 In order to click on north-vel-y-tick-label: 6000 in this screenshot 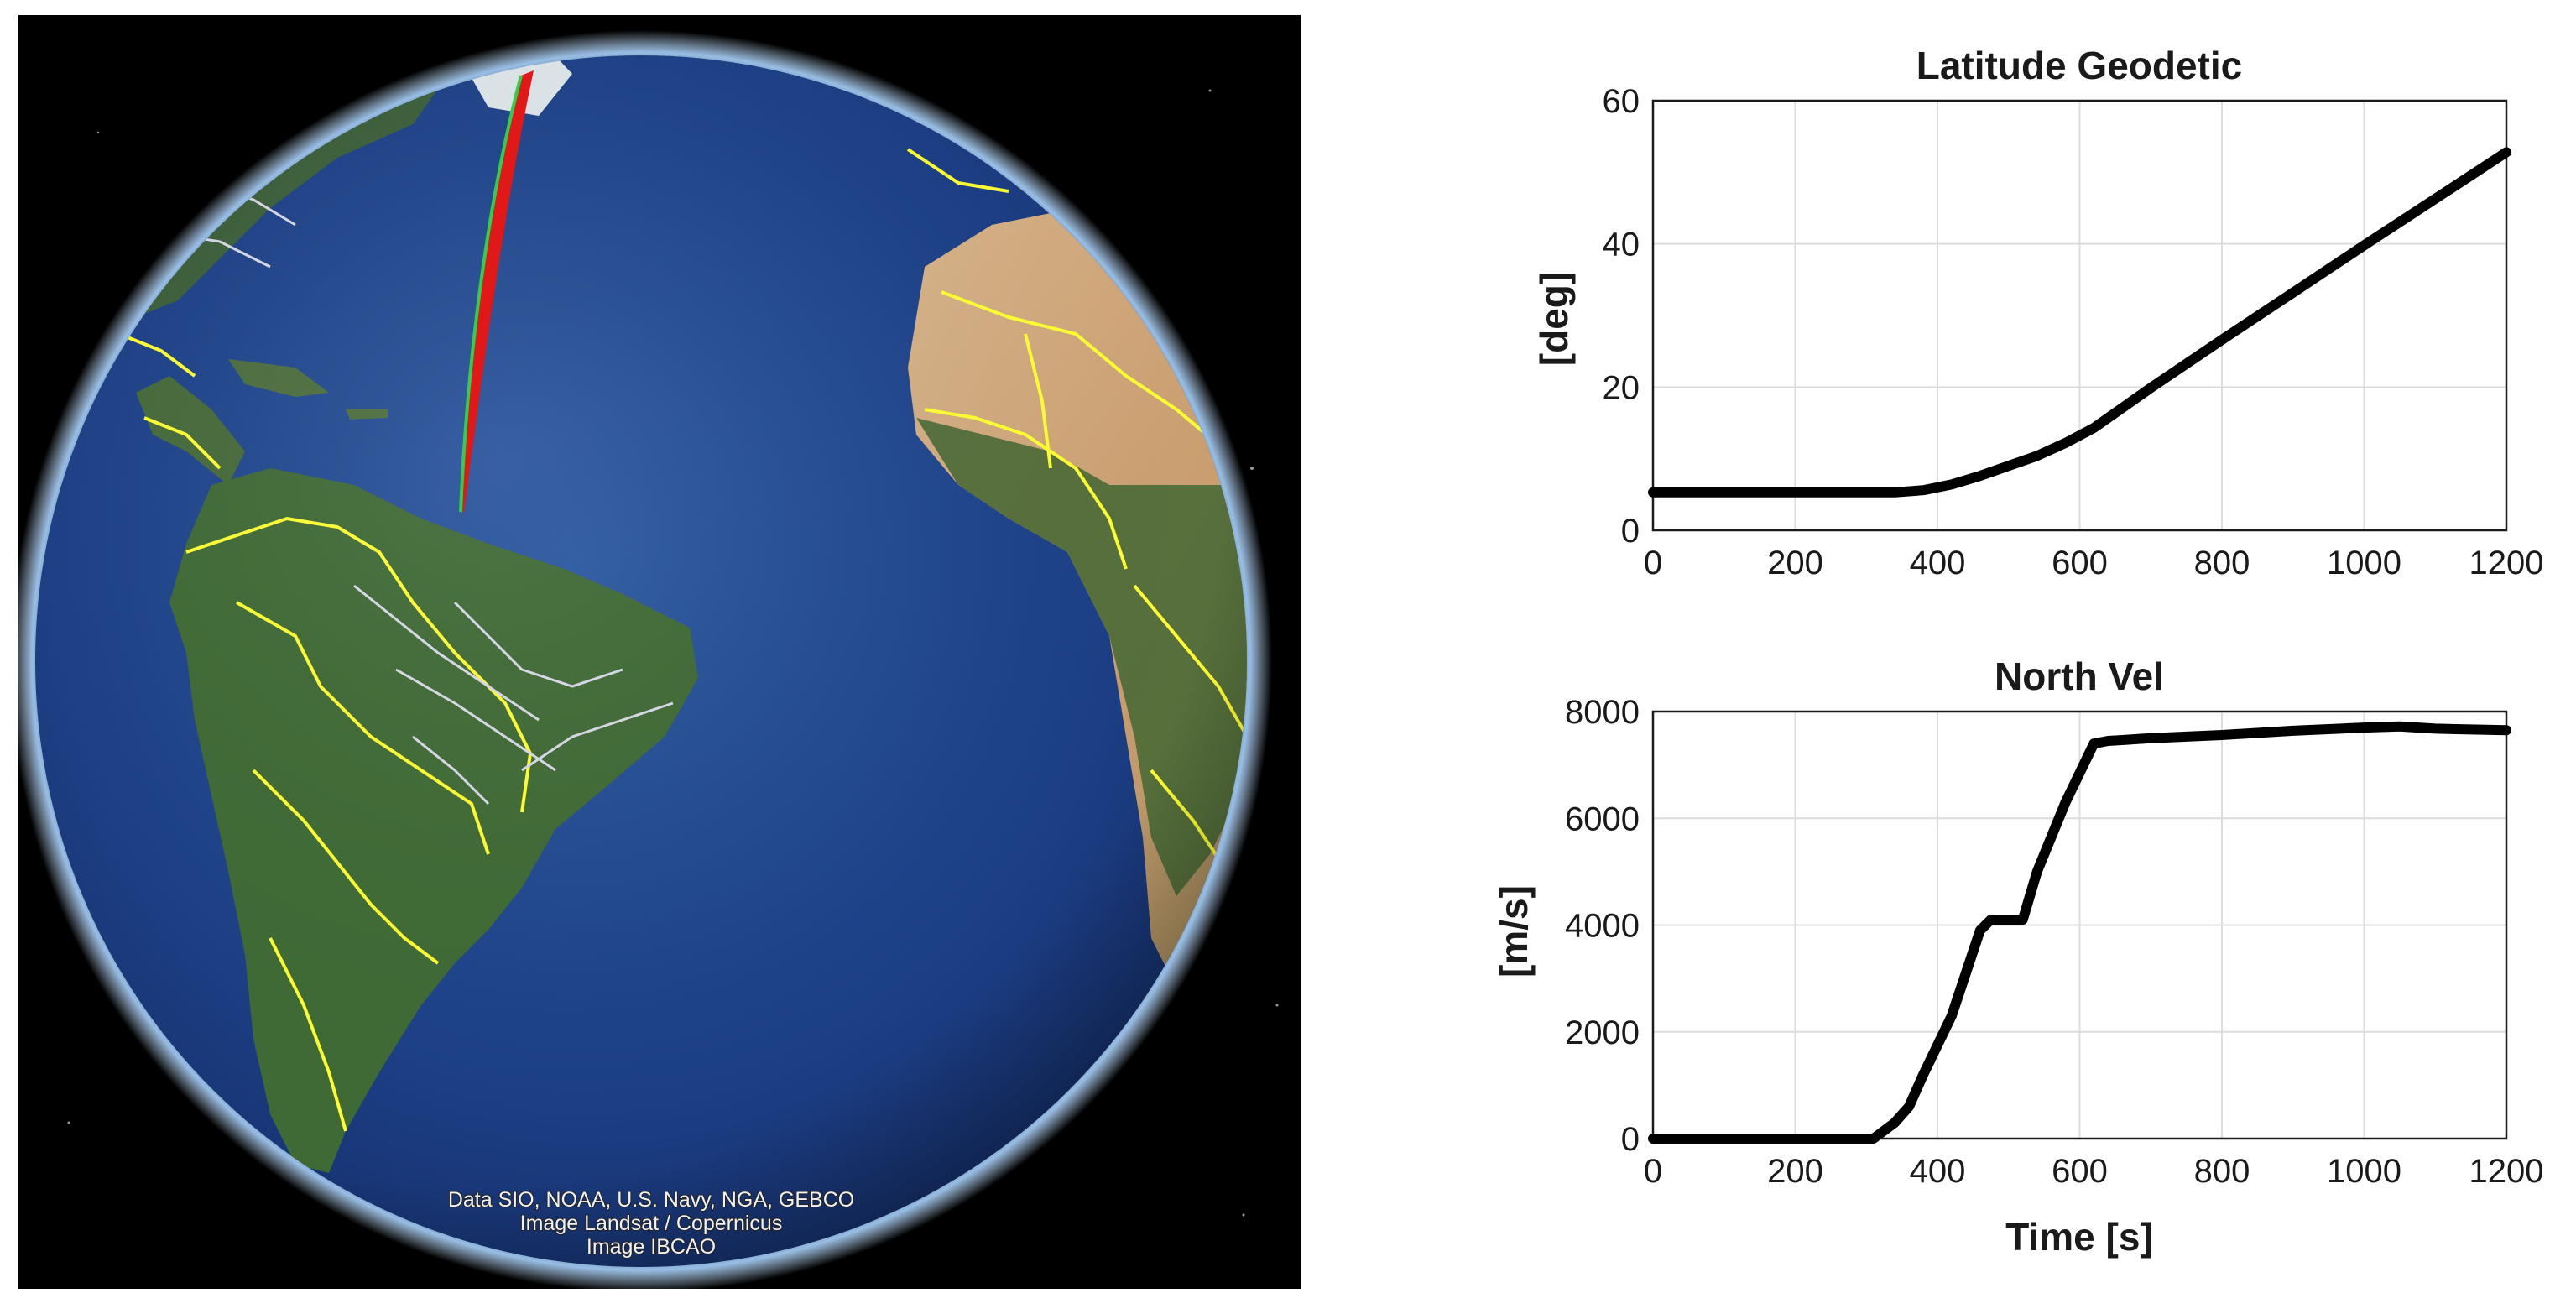, I will do `click(1602, 819)`.